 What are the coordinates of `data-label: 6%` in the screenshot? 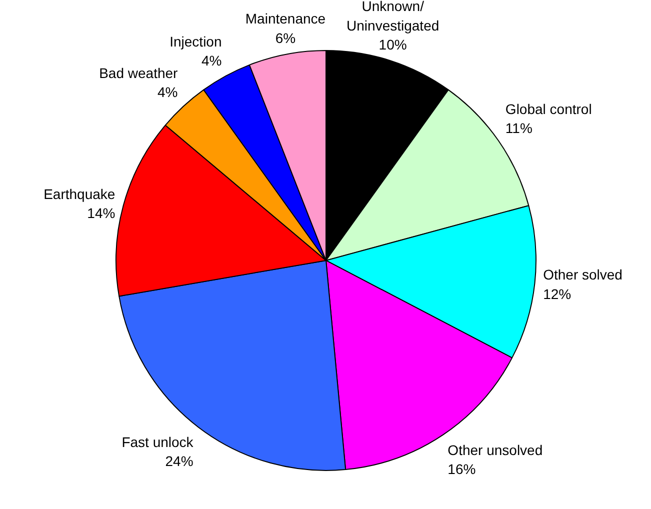 It's located at (285, 38).